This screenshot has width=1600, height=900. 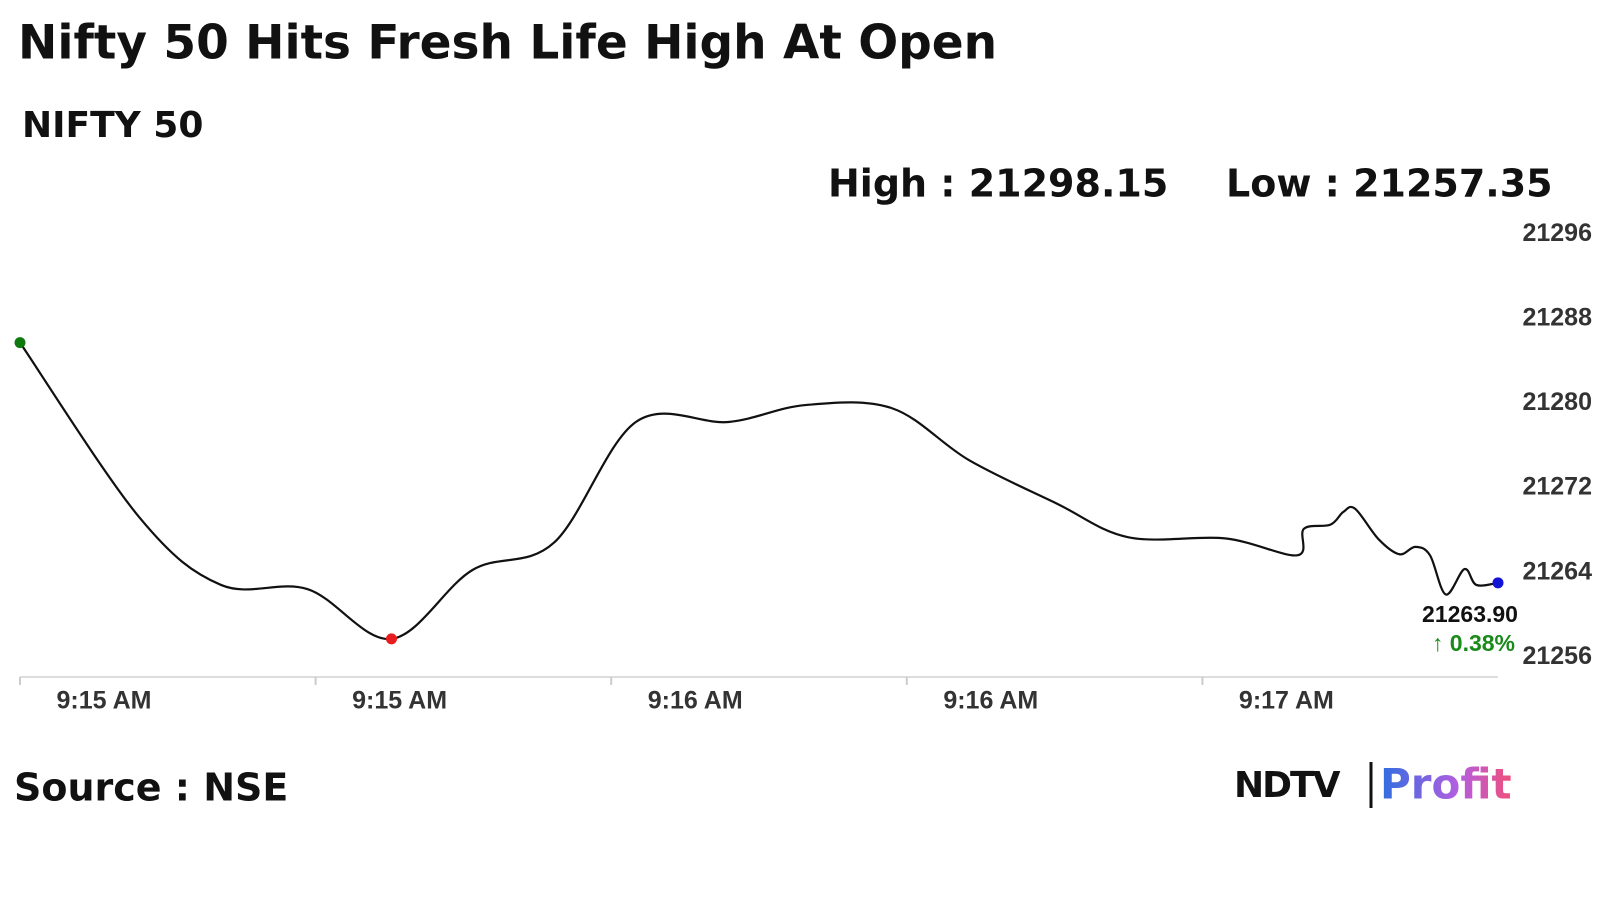 What do you see at coordinates (1557, 487) in the screenshot?
I see `y-tick-label: 21272` at bounding box center [1557, 487].